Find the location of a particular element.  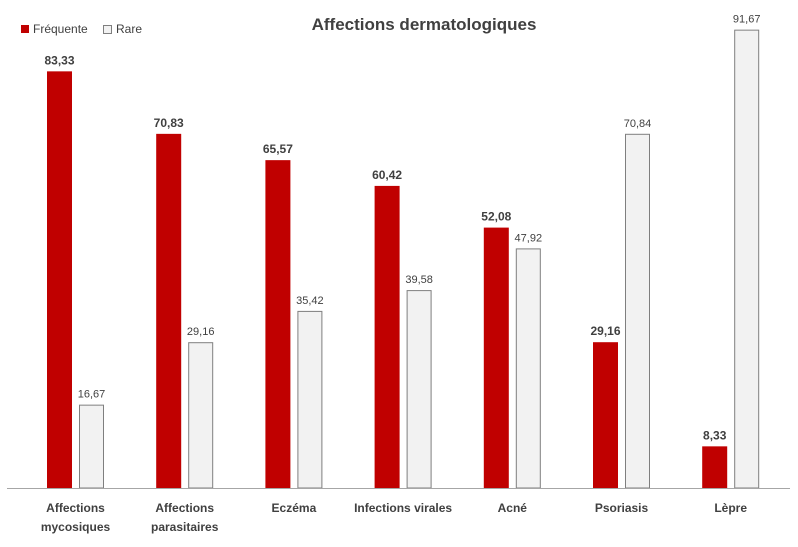

category-label: Eczéma is located at coordinates (294, 508).